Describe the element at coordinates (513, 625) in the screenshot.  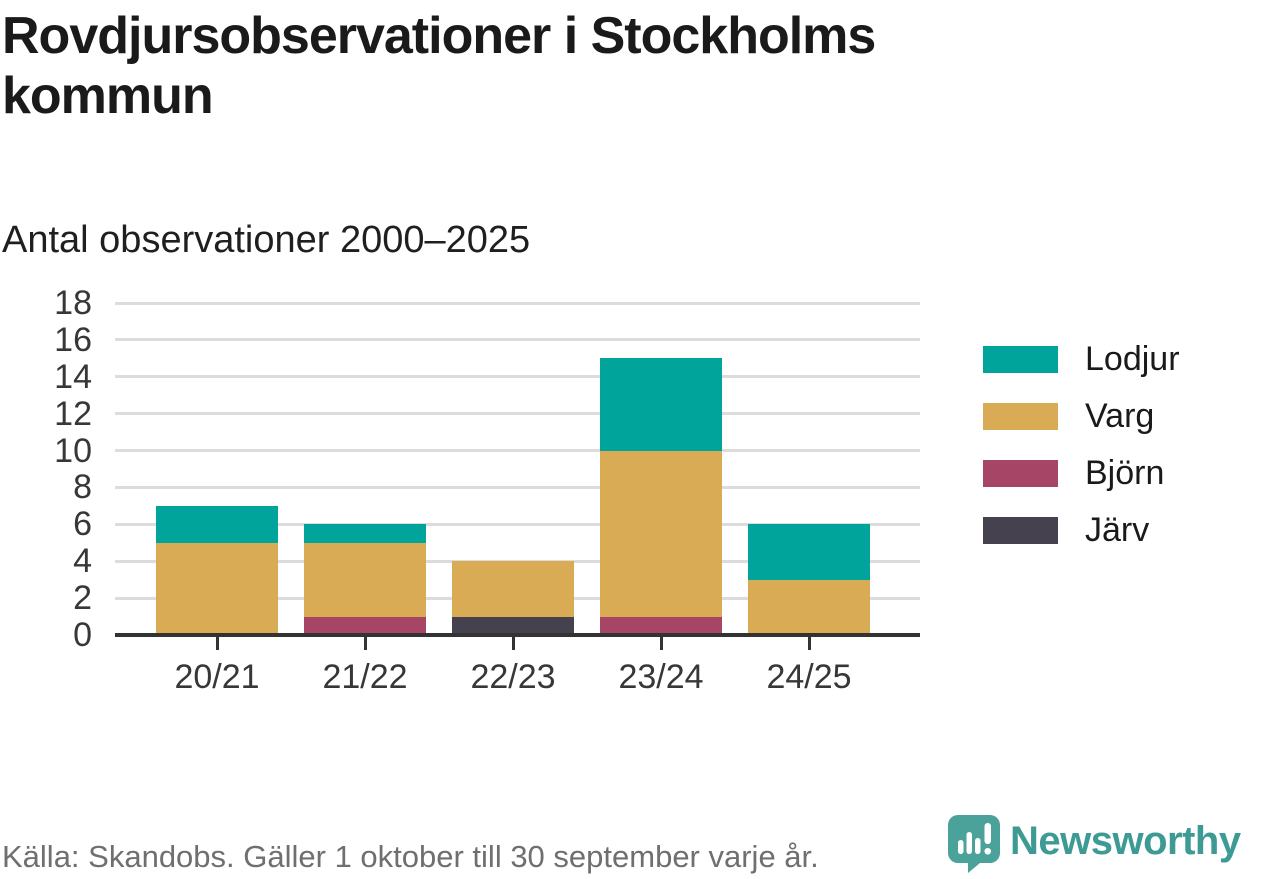
I see `bar-segment-järv-22-23` at that location.